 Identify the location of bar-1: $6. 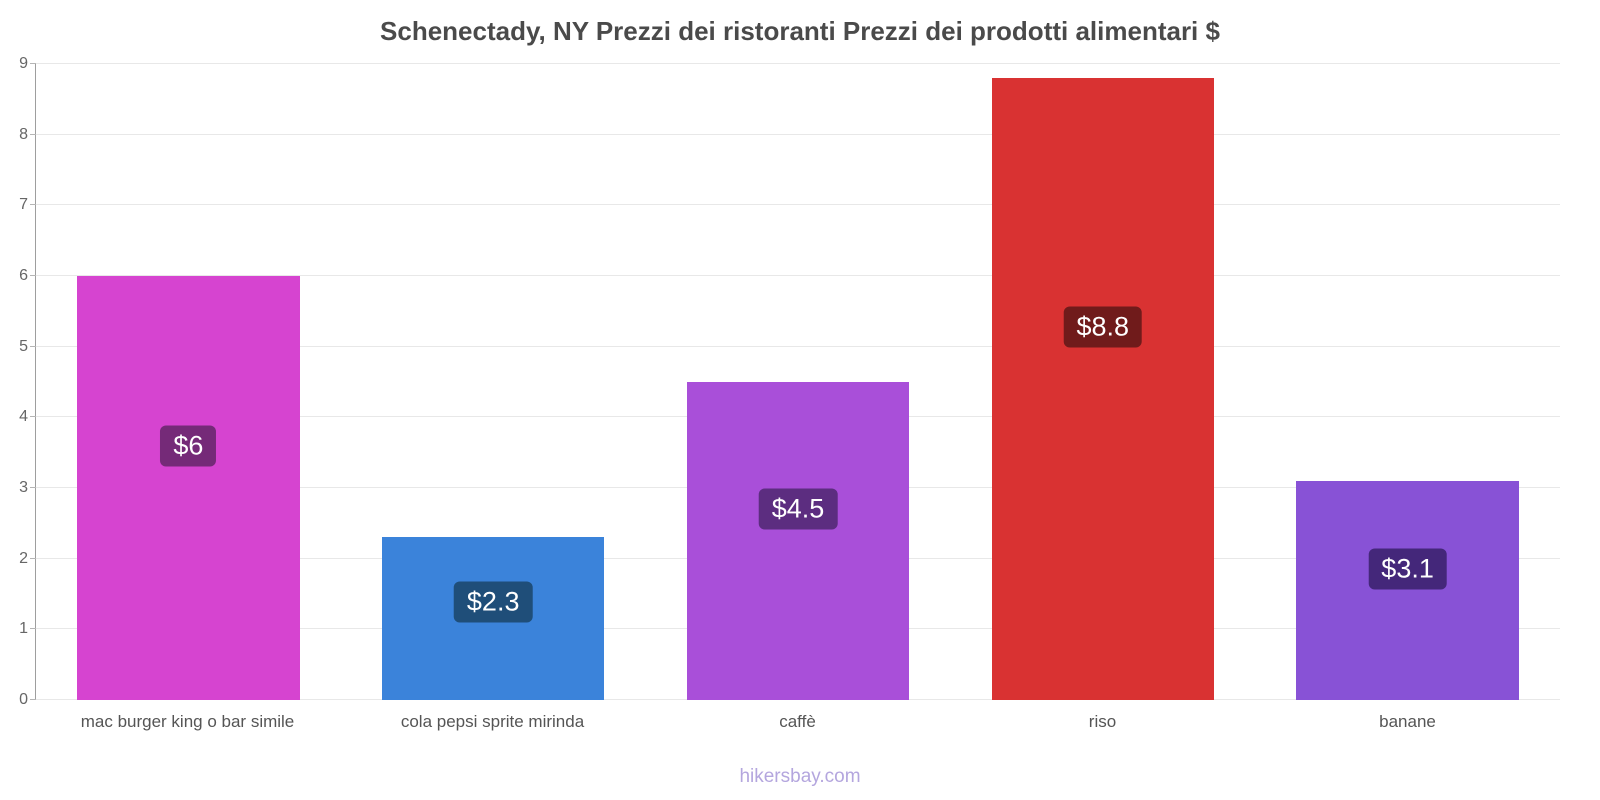
(188, 488).